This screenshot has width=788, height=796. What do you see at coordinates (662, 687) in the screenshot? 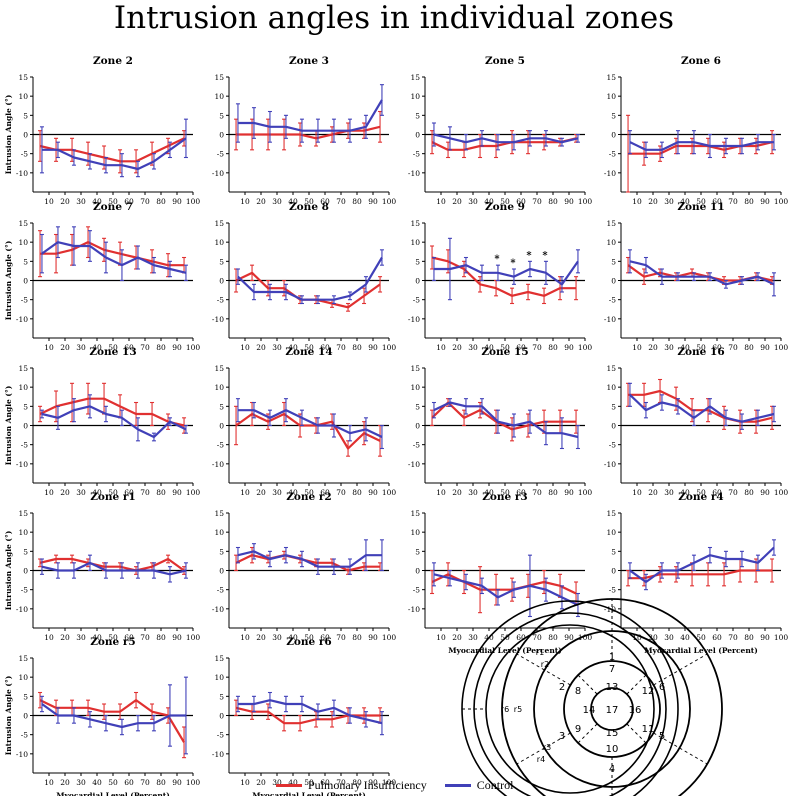
I see `segment-label: 6` at bounding box center [662, 687].